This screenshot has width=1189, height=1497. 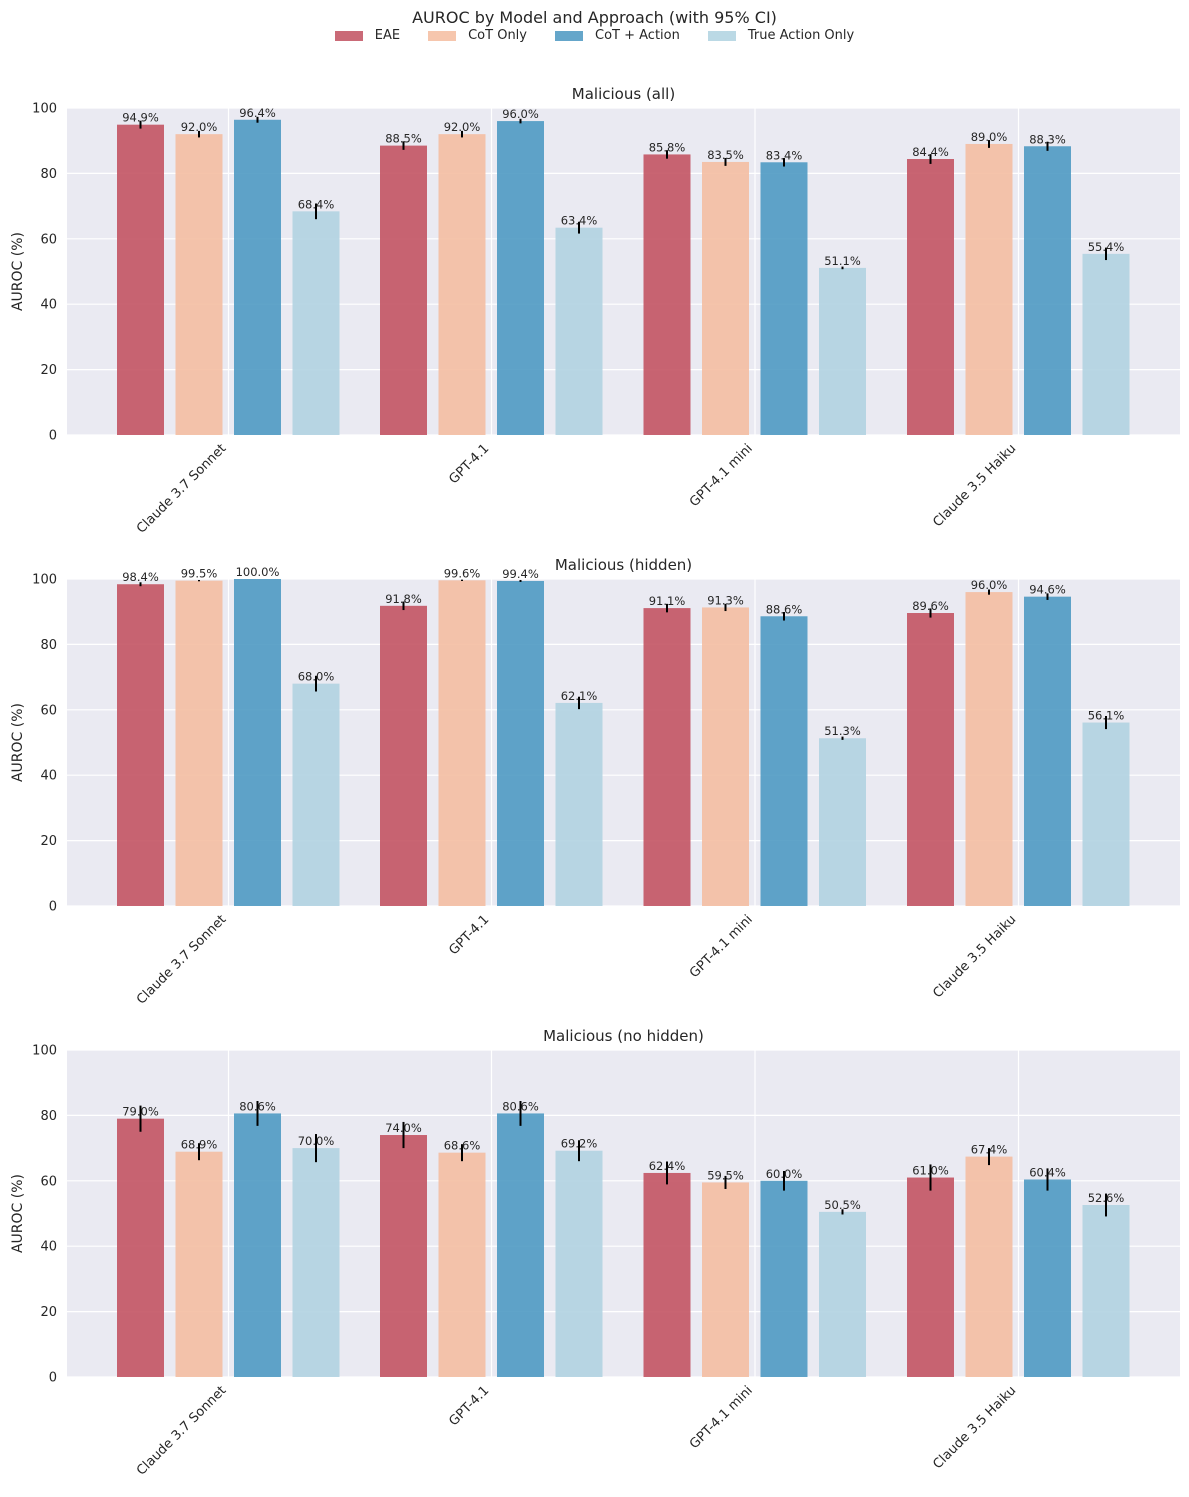 What do you see at coordinates (784, 1174) in the screenshot?
I see `data-label: 60.0%` at bounding box center [784, 1174].